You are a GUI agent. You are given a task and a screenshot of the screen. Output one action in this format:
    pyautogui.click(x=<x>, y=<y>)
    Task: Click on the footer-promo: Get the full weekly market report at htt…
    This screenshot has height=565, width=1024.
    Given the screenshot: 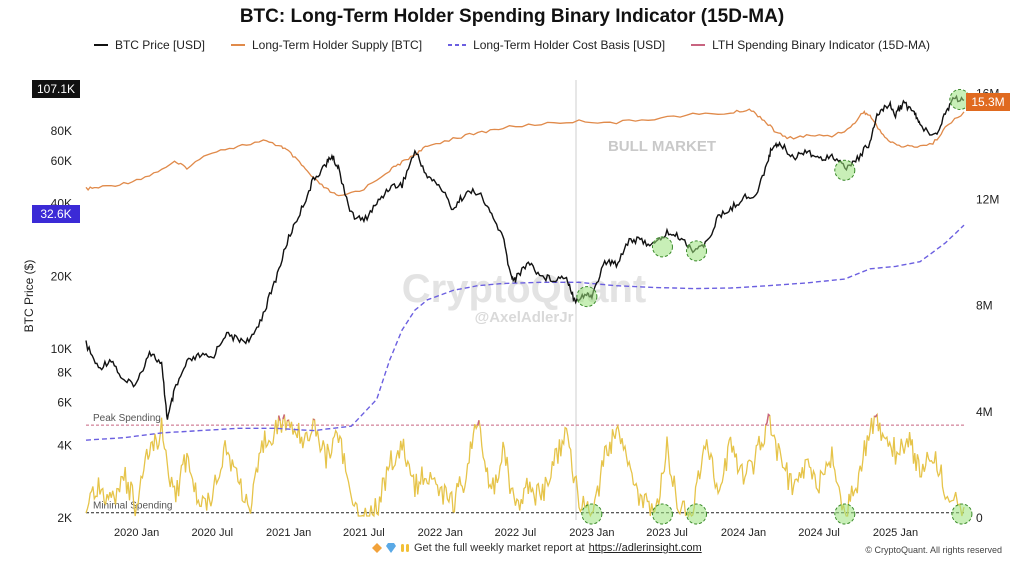 What is the action you would take?
    pyautogui.click(x=537, y=548)
    